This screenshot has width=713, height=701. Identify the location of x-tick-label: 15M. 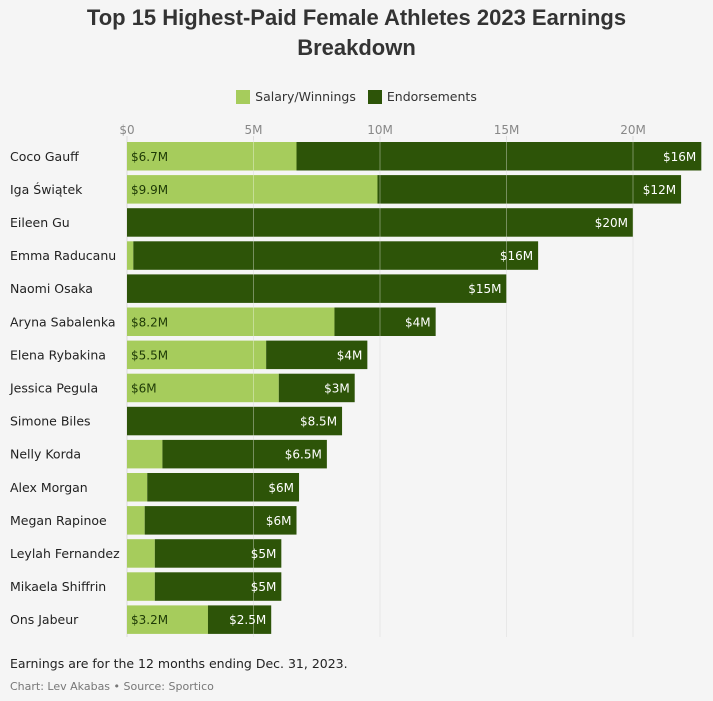
(507, 130).